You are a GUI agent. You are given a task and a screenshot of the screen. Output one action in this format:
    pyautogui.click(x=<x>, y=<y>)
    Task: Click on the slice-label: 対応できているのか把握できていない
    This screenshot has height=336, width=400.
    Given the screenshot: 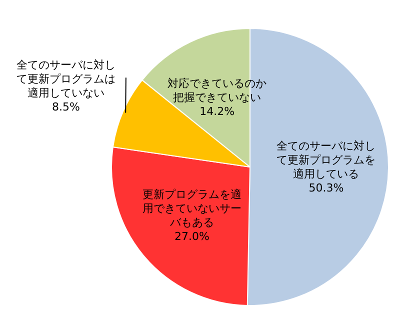 What is the action you would take?
    pyautogui.click(x=217, y=90)
    